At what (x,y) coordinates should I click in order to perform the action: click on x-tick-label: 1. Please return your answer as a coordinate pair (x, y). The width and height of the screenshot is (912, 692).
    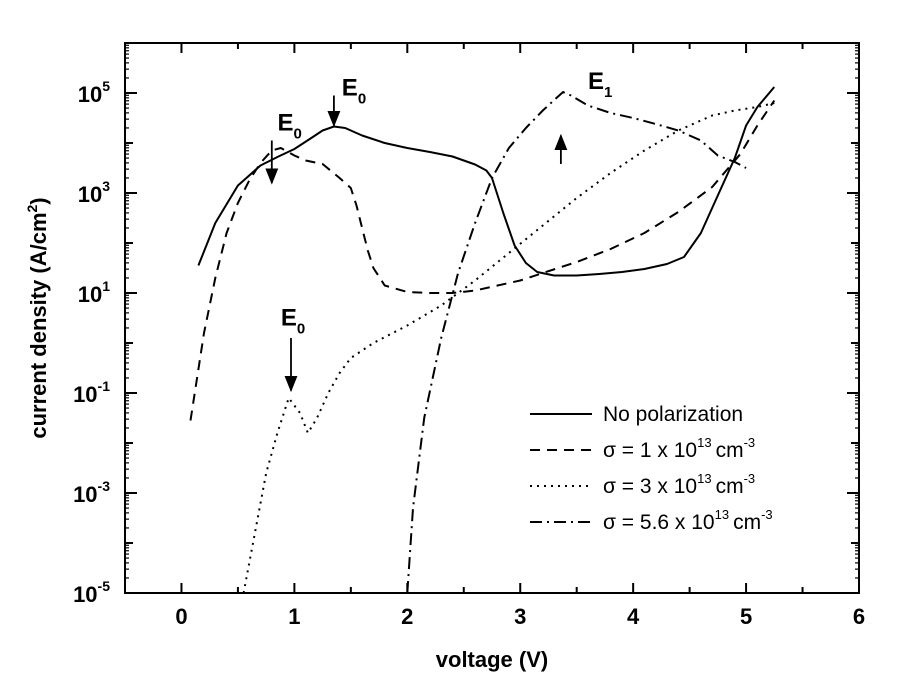
    Looking at the image, I should click on (294, 616).